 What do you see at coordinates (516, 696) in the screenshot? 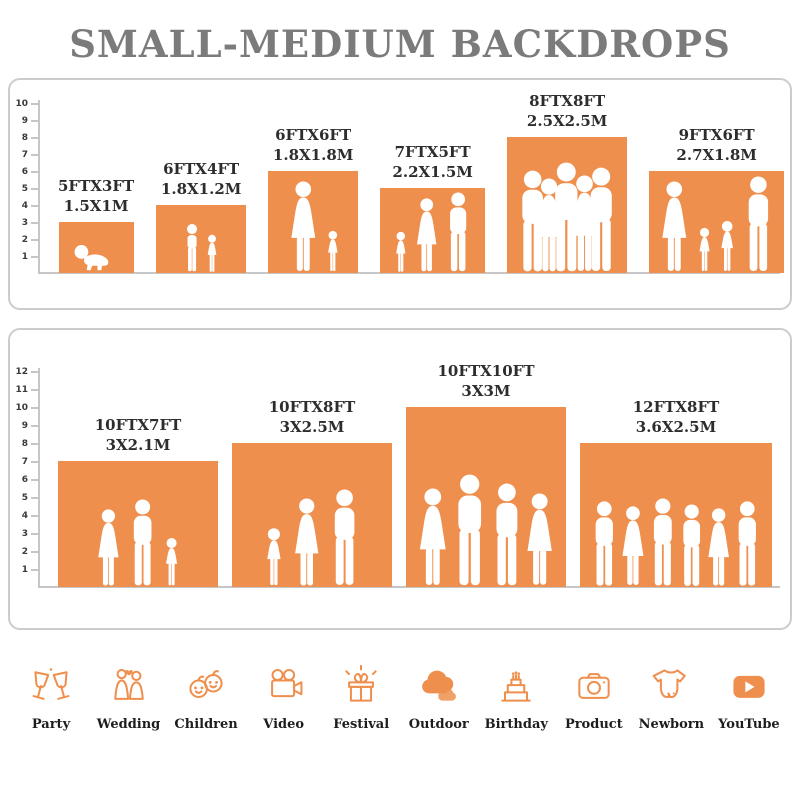
I see `category-birthday: Birthday` at bounding box center [516, 696].